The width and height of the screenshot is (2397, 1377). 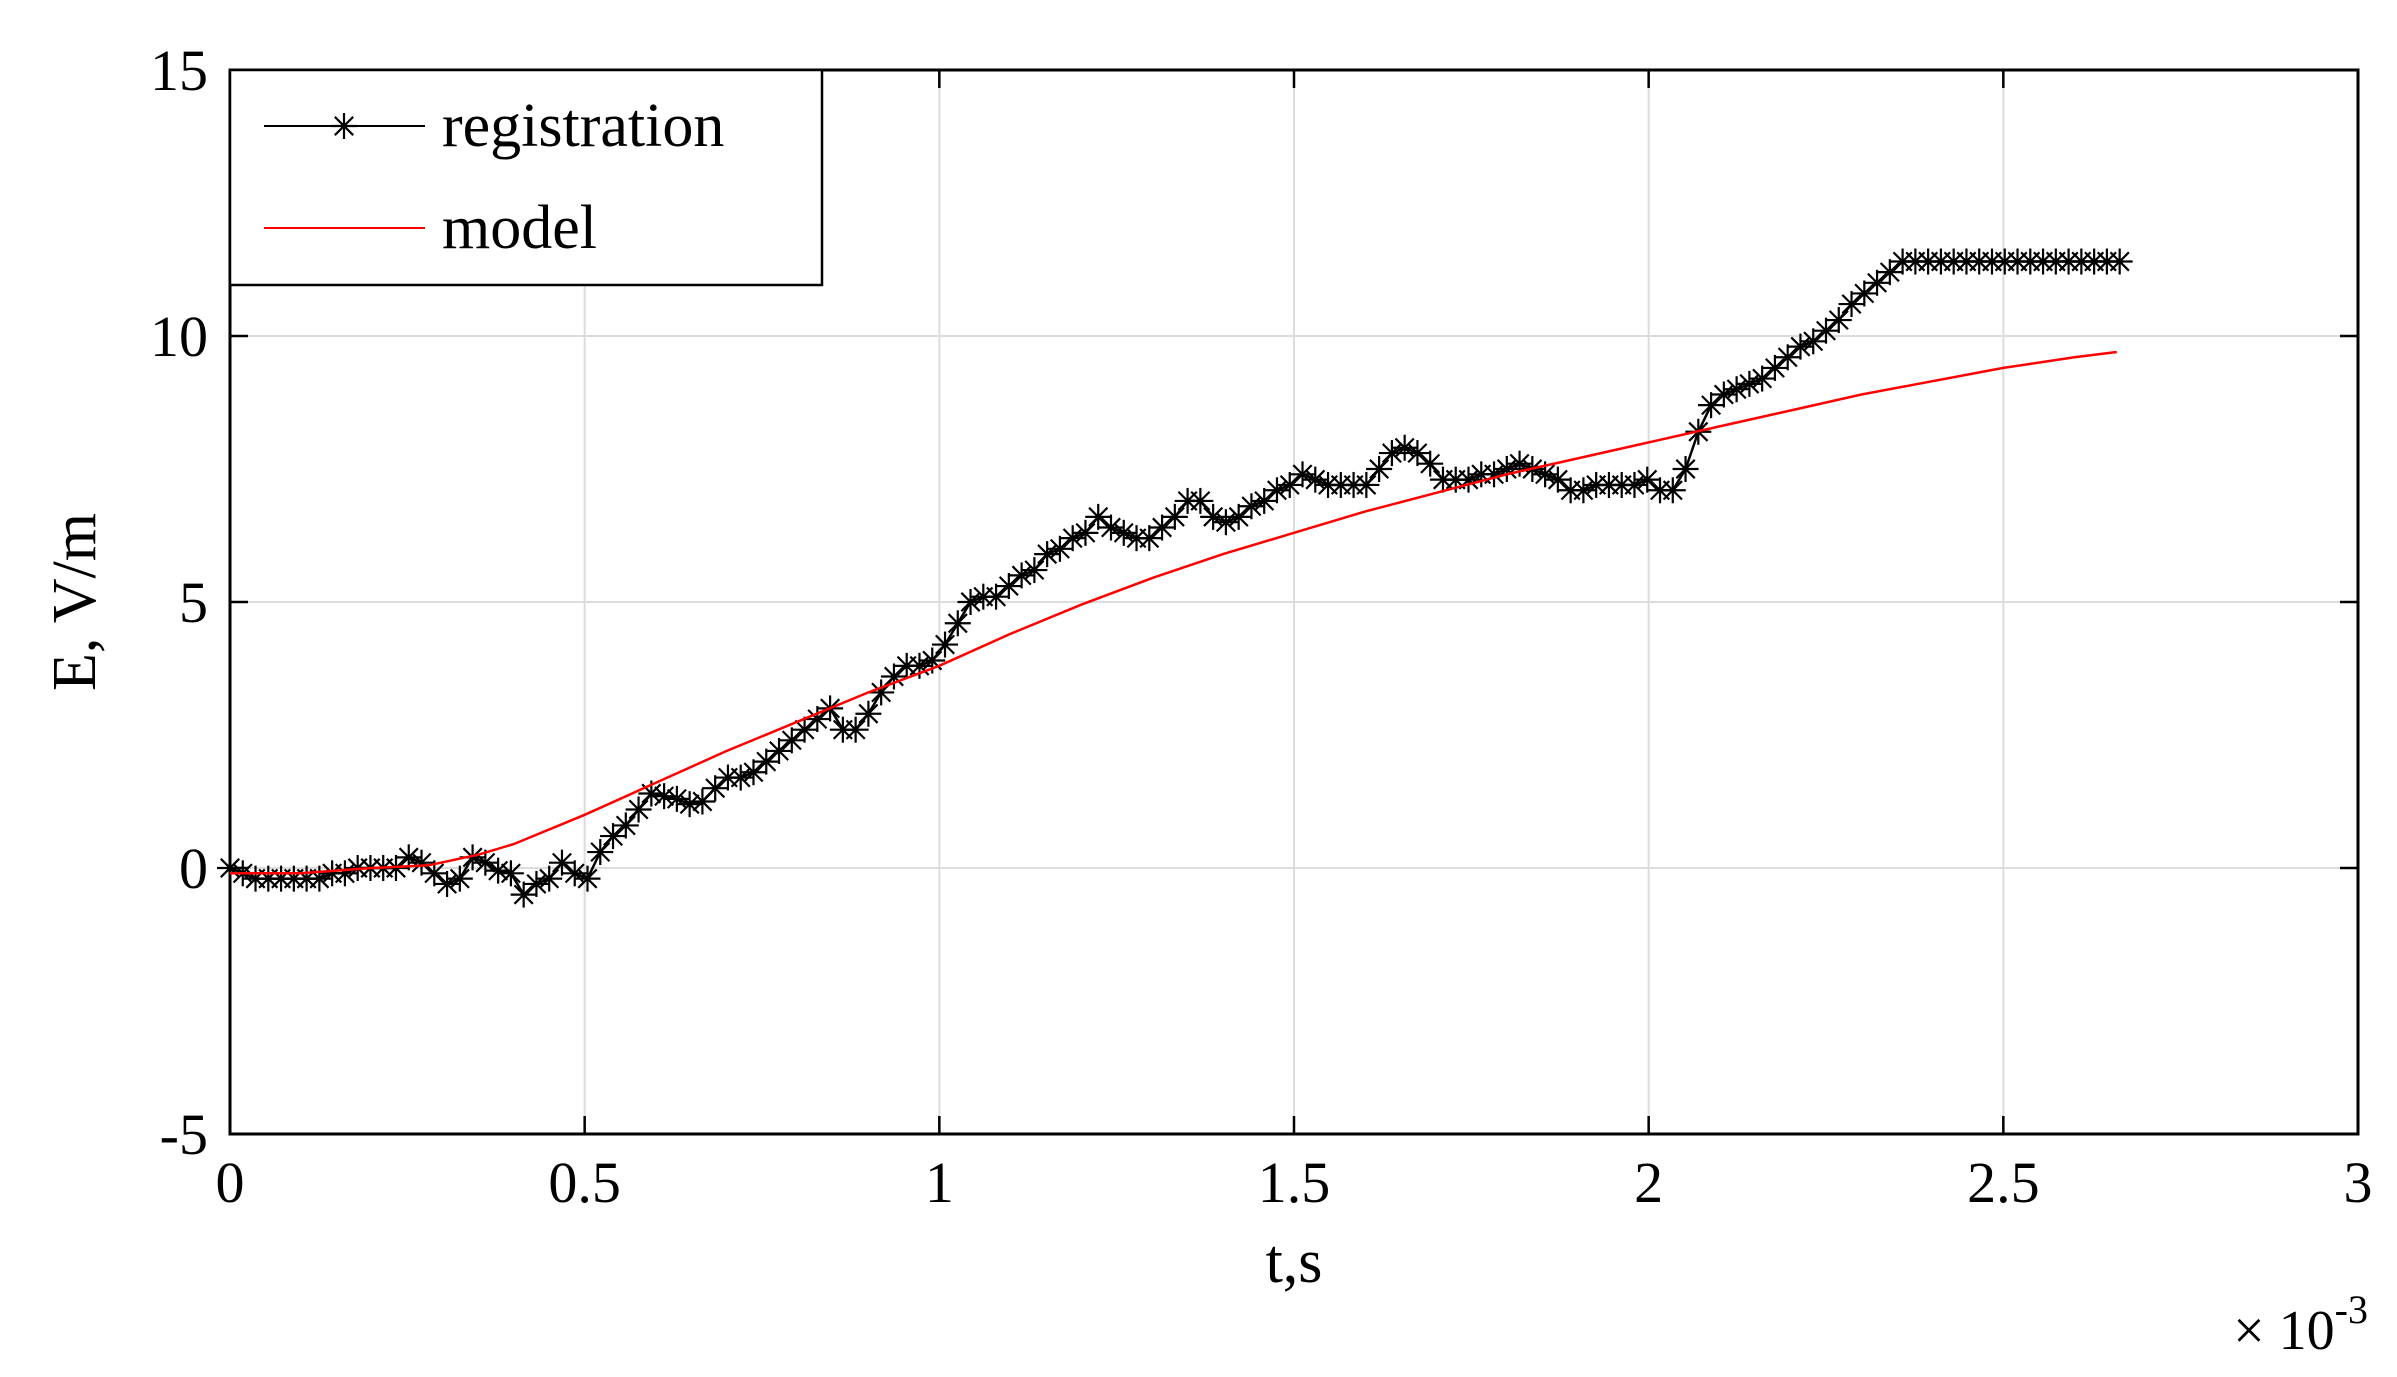 What do you see at coordinates (584, 1182) in the screenshot?
I see `x-tick-label: 0.5` at bounding box center [584, 1182].